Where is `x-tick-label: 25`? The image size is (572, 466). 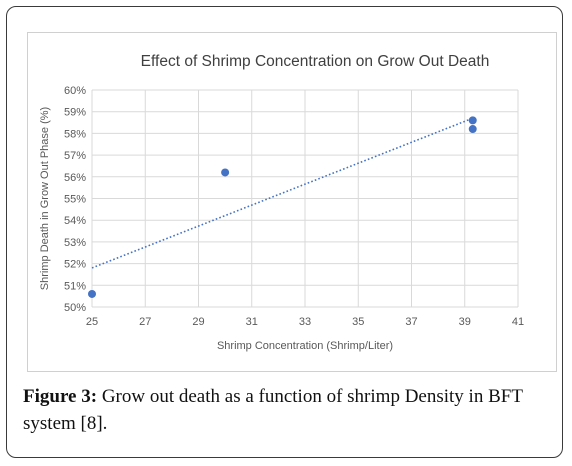 x-tick-label: 25 is located at coordinates (92, 322).